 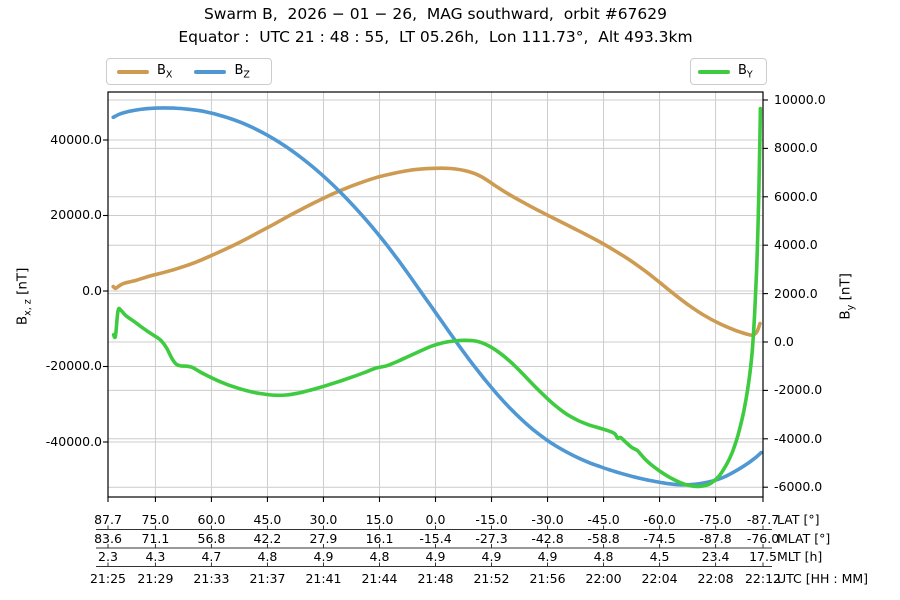 What do you see at coordinates (165, 71) in the screenshot?
I see `legend-label-bx: BX` at bounding box center [165, 71].